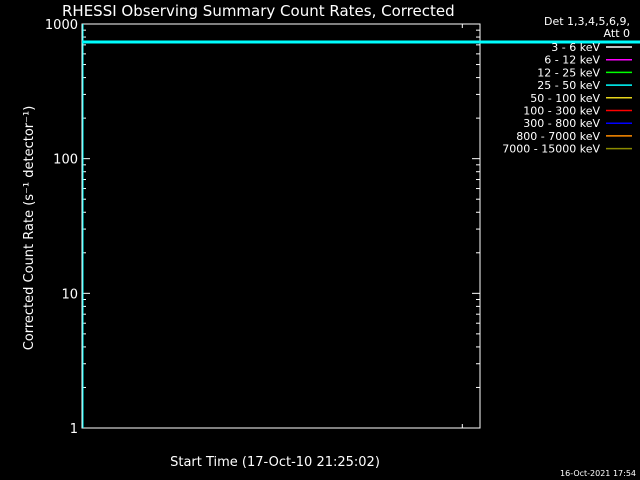 This screenshot has height=480, width=640. I want to click on y-tick-label: 1000, so click(61, 25).